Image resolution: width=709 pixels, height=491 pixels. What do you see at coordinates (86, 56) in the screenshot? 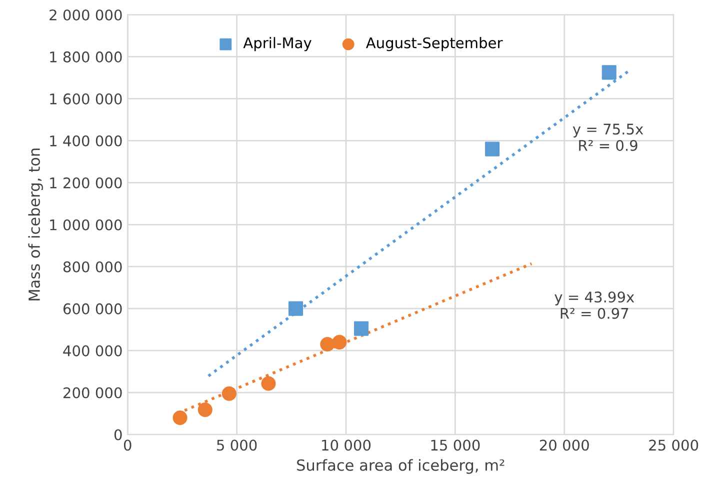
I see `y-tick-label: 1 800 000` at bounding box center [86, 56].